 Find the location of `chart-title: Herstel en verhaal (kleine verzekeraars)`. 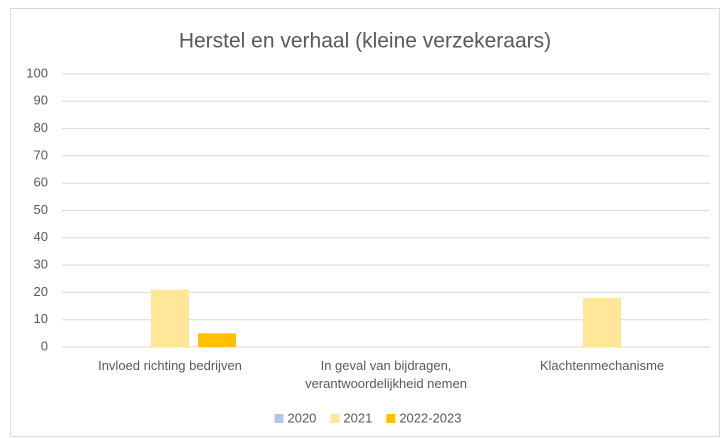

chart-title: Herstel en verhaal (kleine verzekeraars) is located at coordinates (365, 41).